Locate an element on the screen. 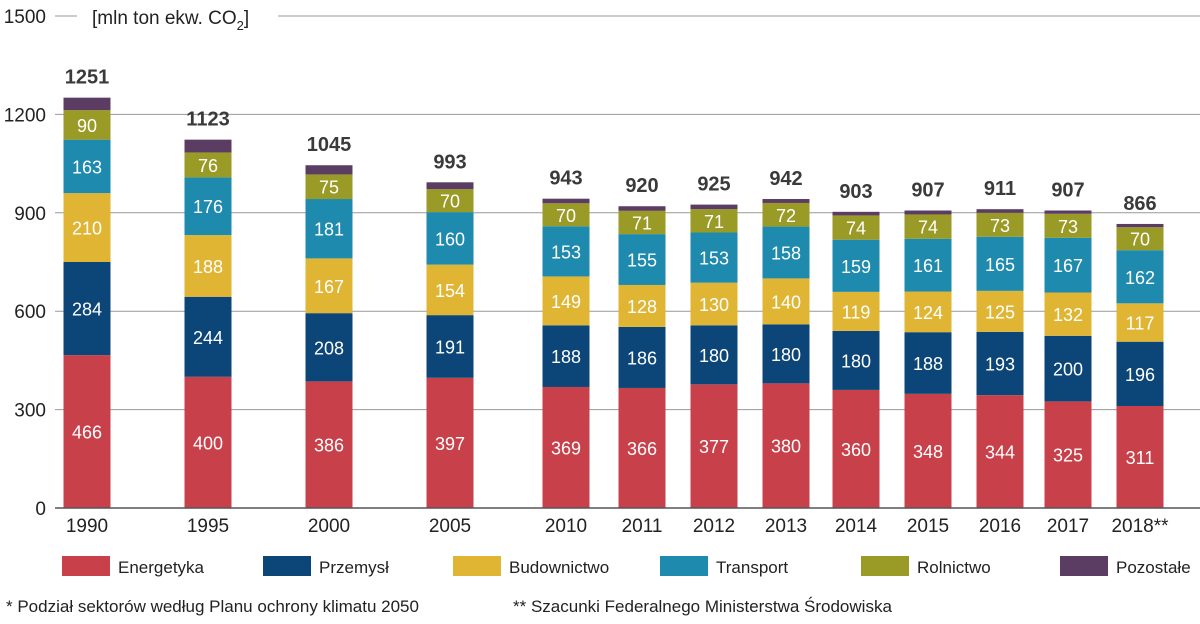 The height and width of the screenshot is (624, 1200). x-tick-label: 2016 is located at coordinates (1000, 526).